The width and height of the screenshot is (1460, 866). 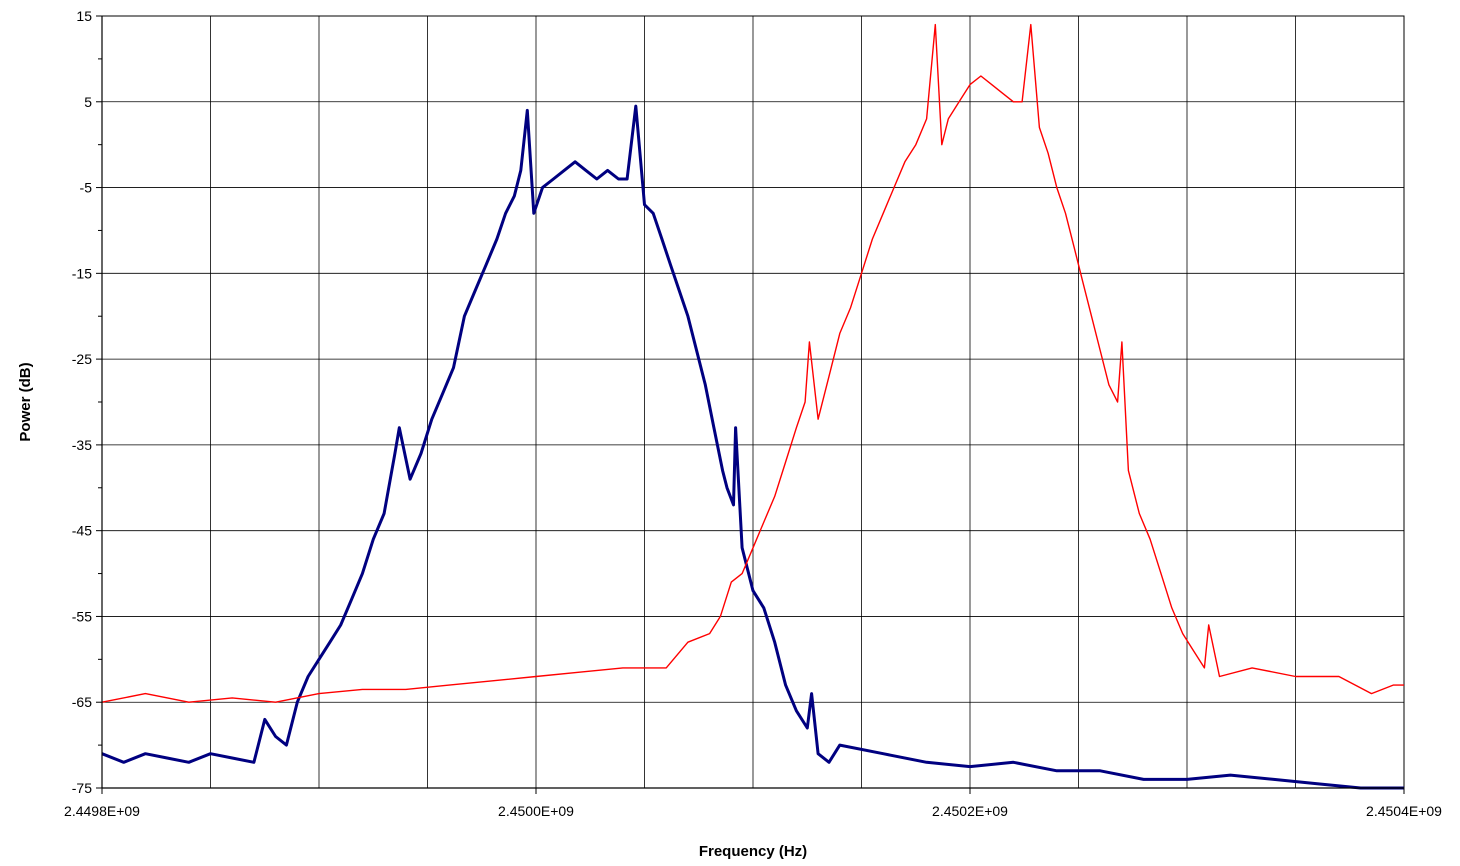 I want to click on x-axis-ticks: 2.4498E+09 2.4500E+09 2.4502E+09 2.4504E+09, so click(x=753, y=803).